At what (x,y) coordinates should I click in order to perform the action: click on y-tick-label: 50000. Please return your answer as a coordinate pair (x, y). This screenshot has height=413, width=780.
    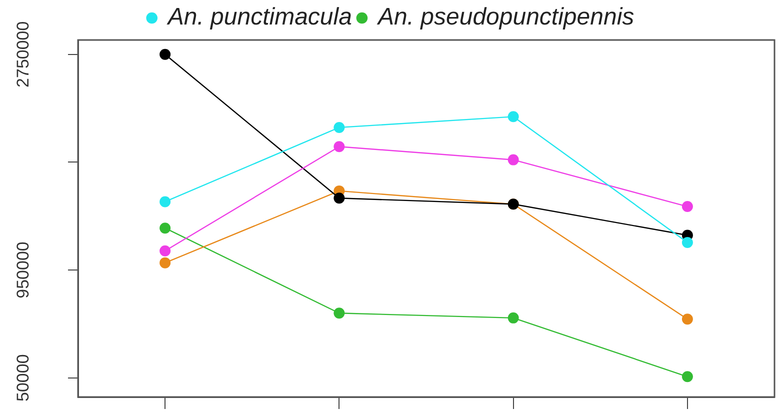
    Looking at the image, I should click on (23, 378).